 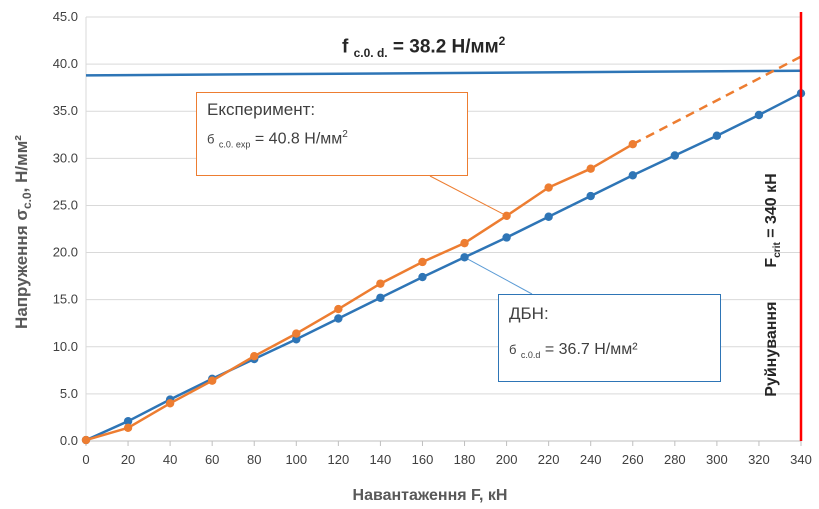 What do you see at coordinates (609, 338) in the screenshot?
I see `dbn-annotation: ДБН: б c.0.d = 36.7 Н/мм²` at bounding box center [609, 338].